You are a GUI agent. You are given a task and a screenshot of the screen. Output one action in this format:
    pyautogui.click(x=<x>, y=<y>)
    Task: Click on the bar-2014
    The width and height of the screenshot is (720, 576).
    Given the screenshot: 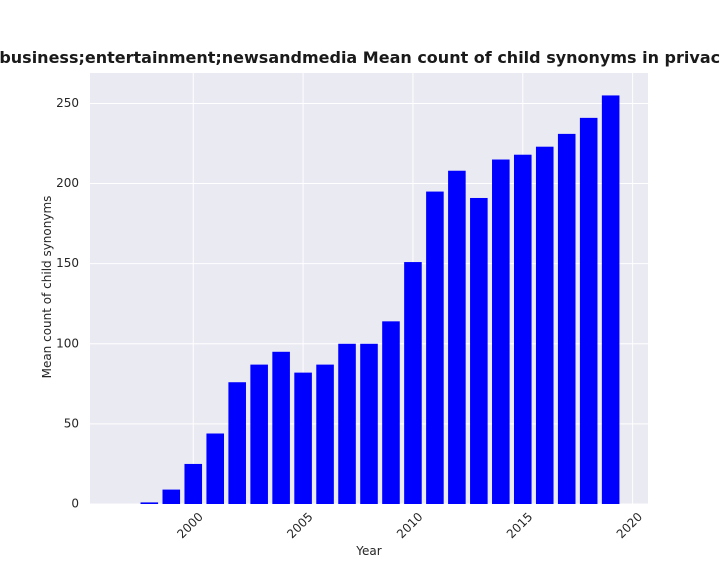 What is the action you would take?
    pyautogui.click(x=501, y=331)
    